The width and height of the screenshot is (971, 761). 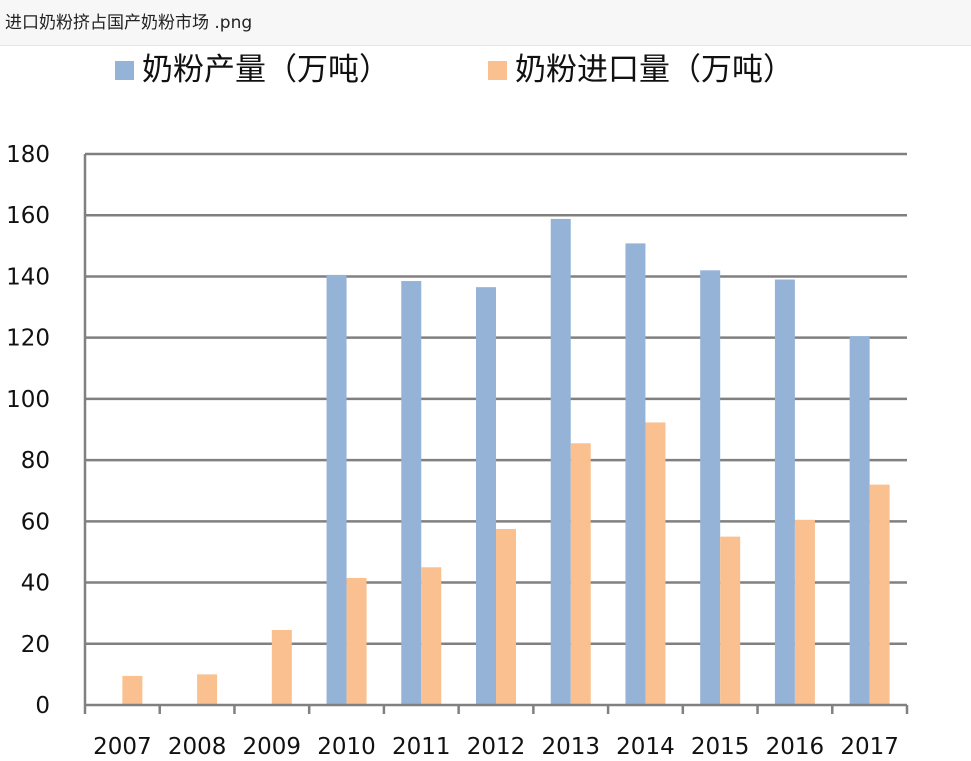 What do you see at coordinates (28, 277) in the screenshot?
I see `y-tick-label-140: 140` at bounding box center [28, 277].